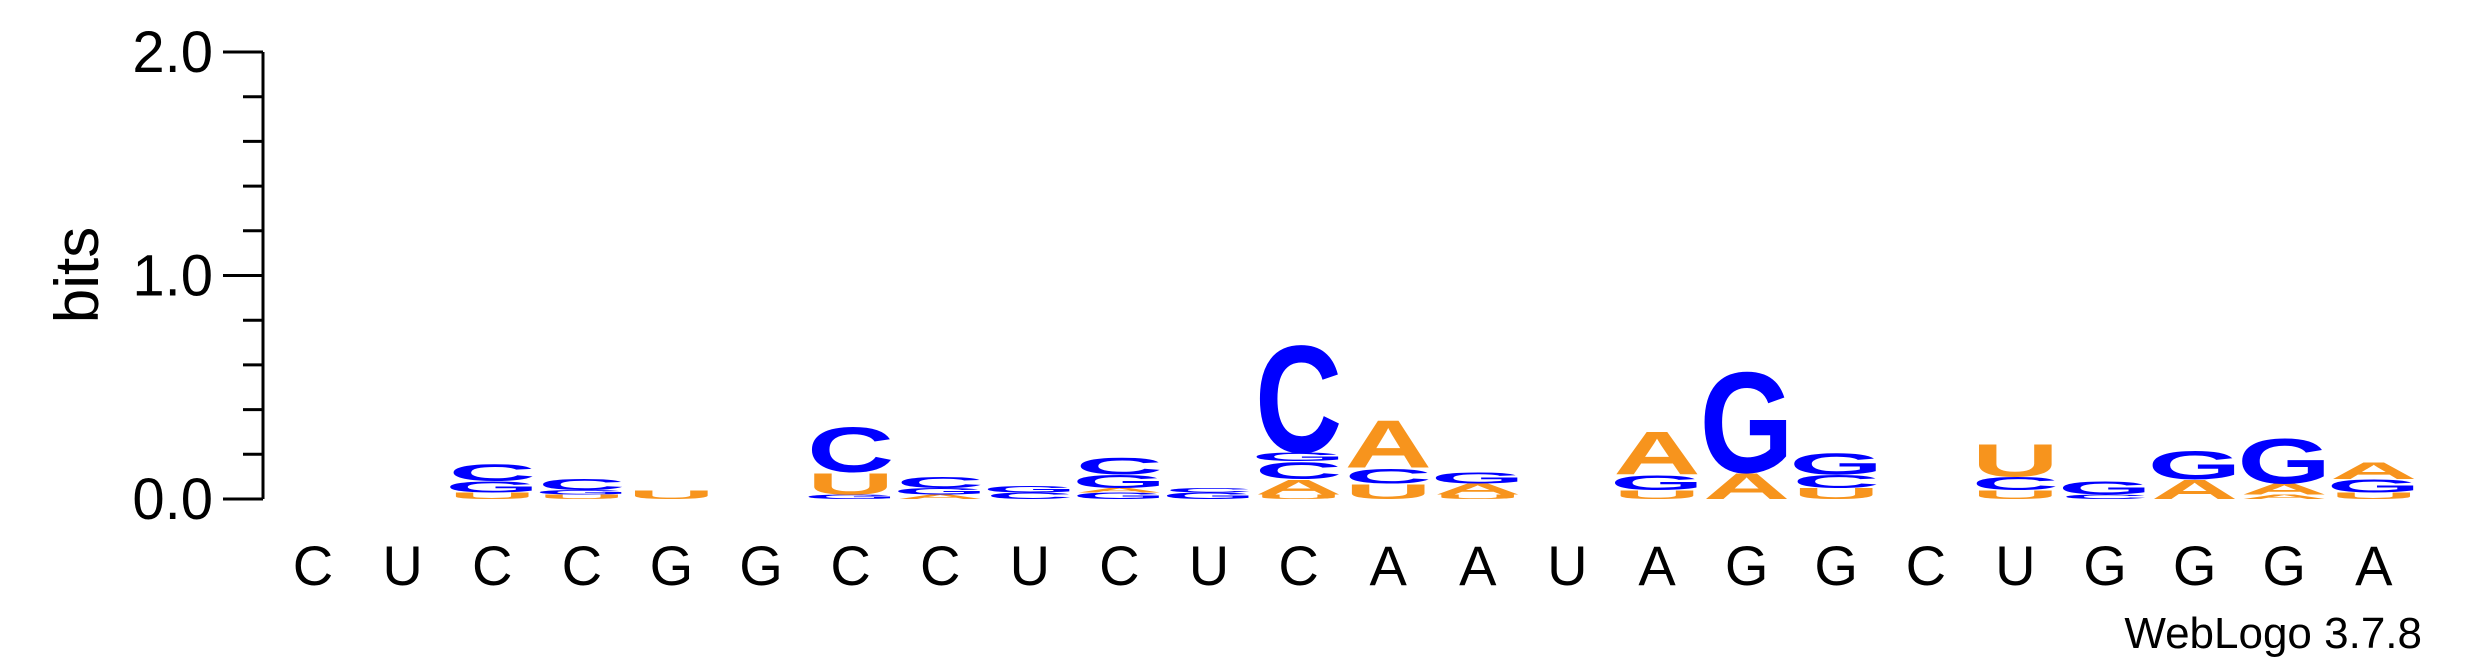 The image size is (2475, 667). I want to click on y-tick-label: 1.0, so click(172, 276).